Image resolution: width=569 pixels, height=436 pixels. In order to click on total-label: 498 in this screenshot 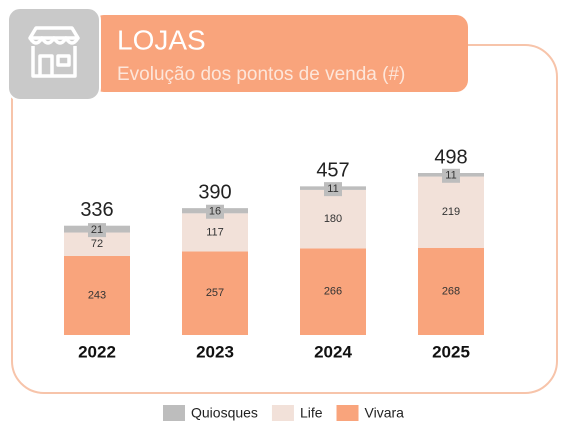, I will do `click(450, 157)`.